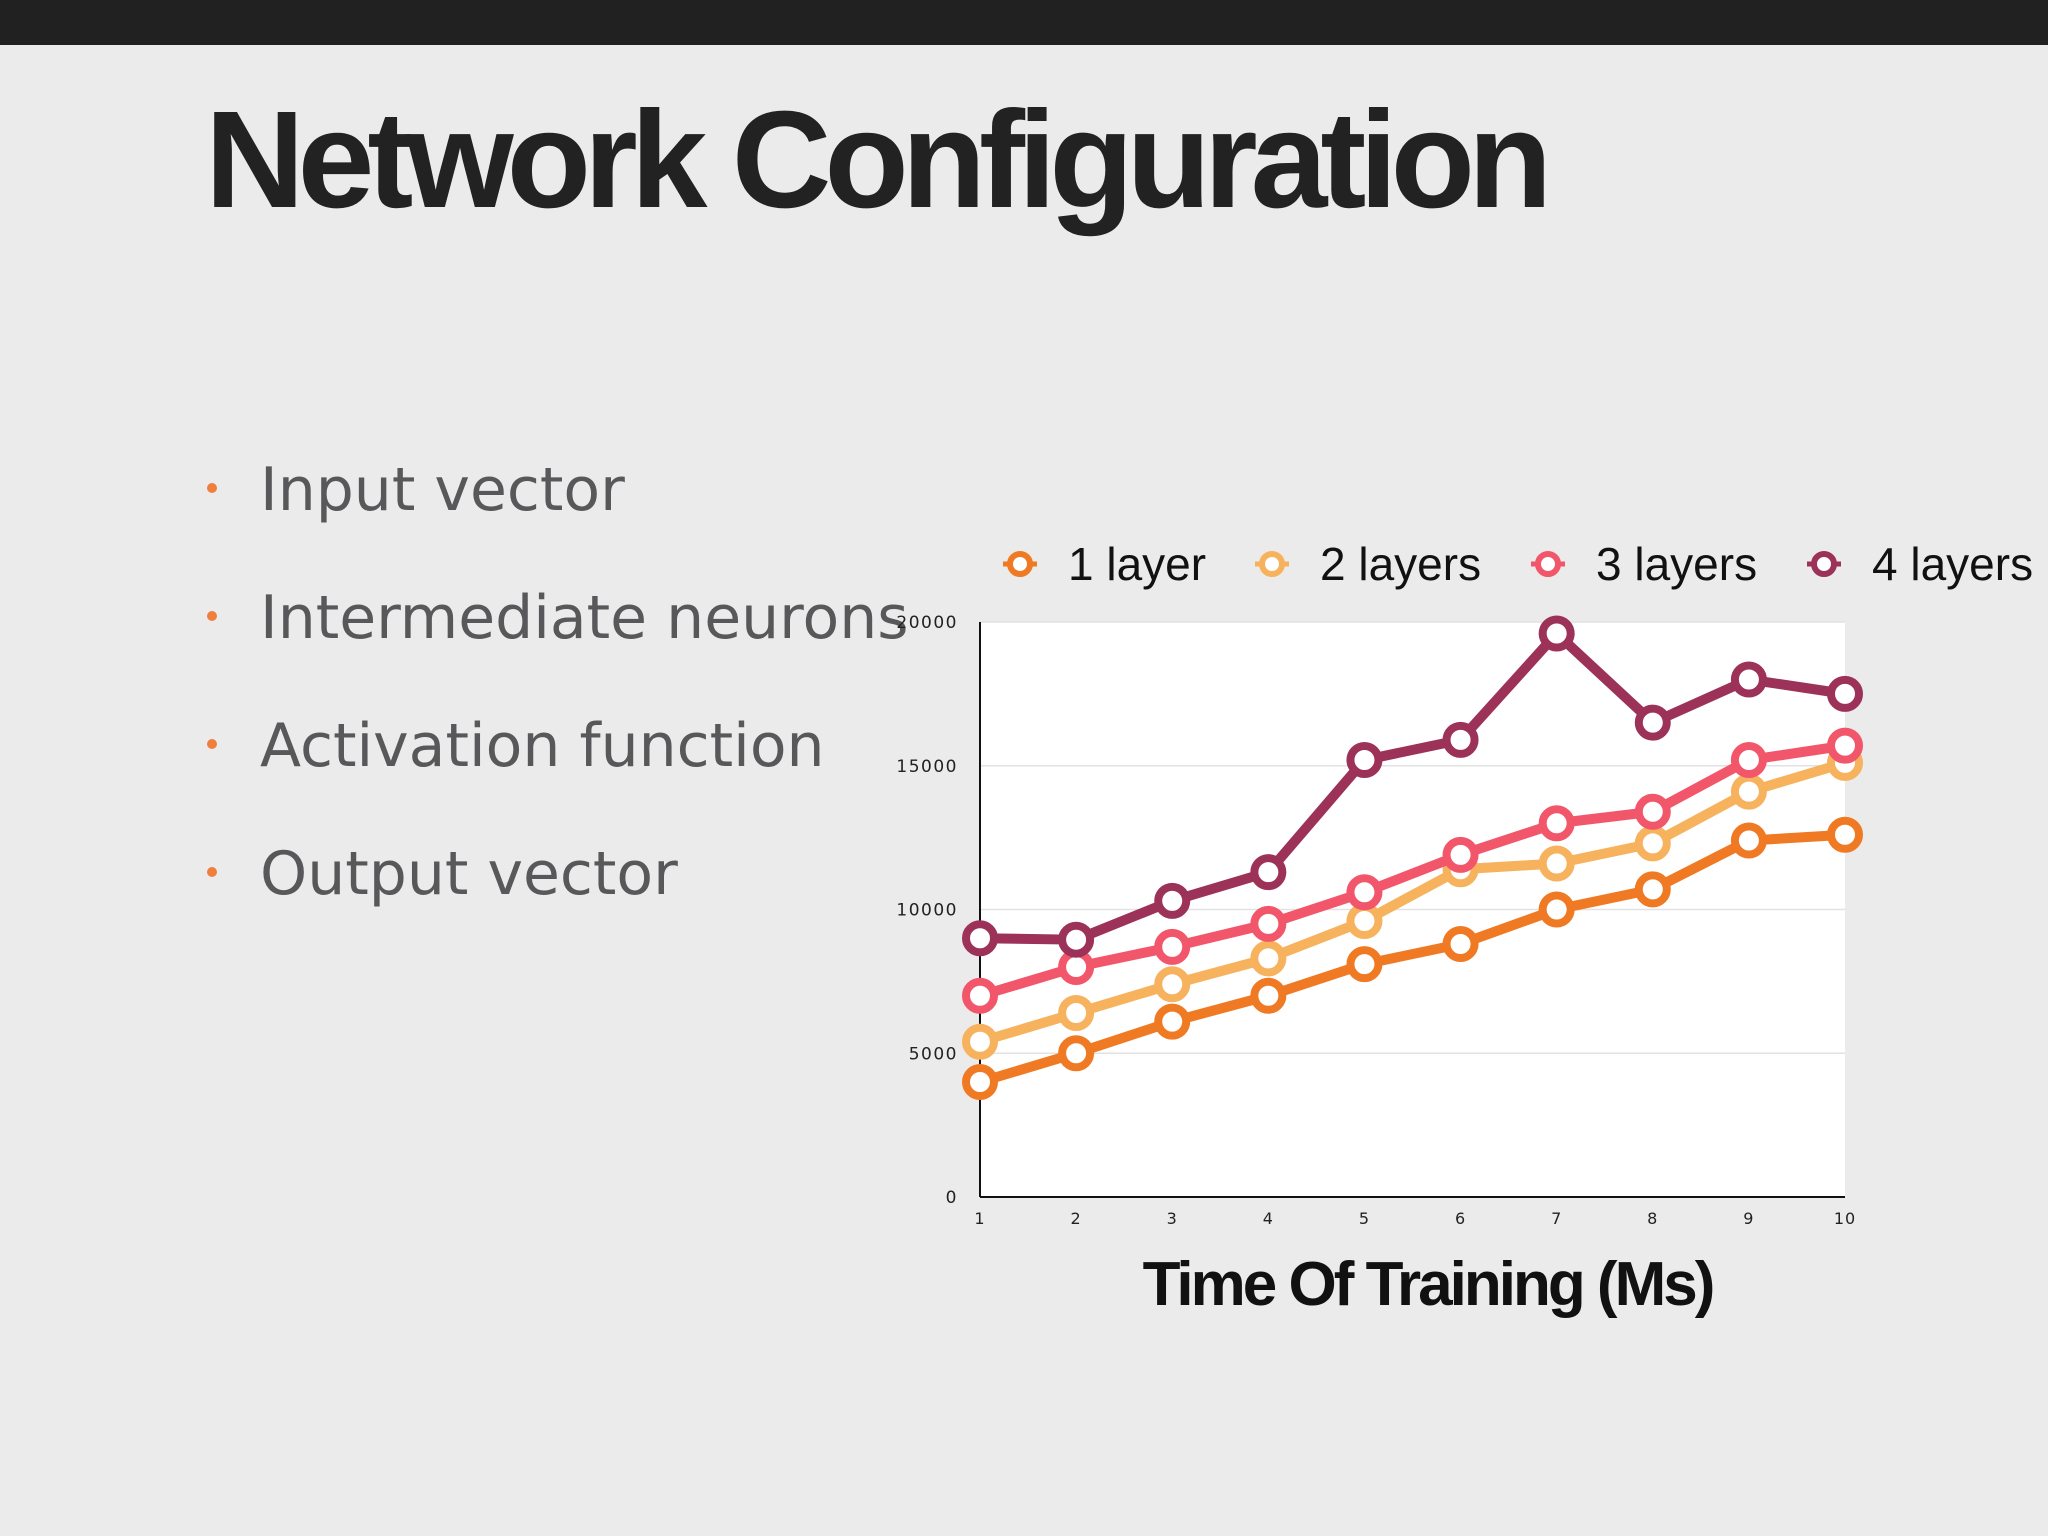  I want to click on bullet-item: Intermediate neurons, so click(554, 632).